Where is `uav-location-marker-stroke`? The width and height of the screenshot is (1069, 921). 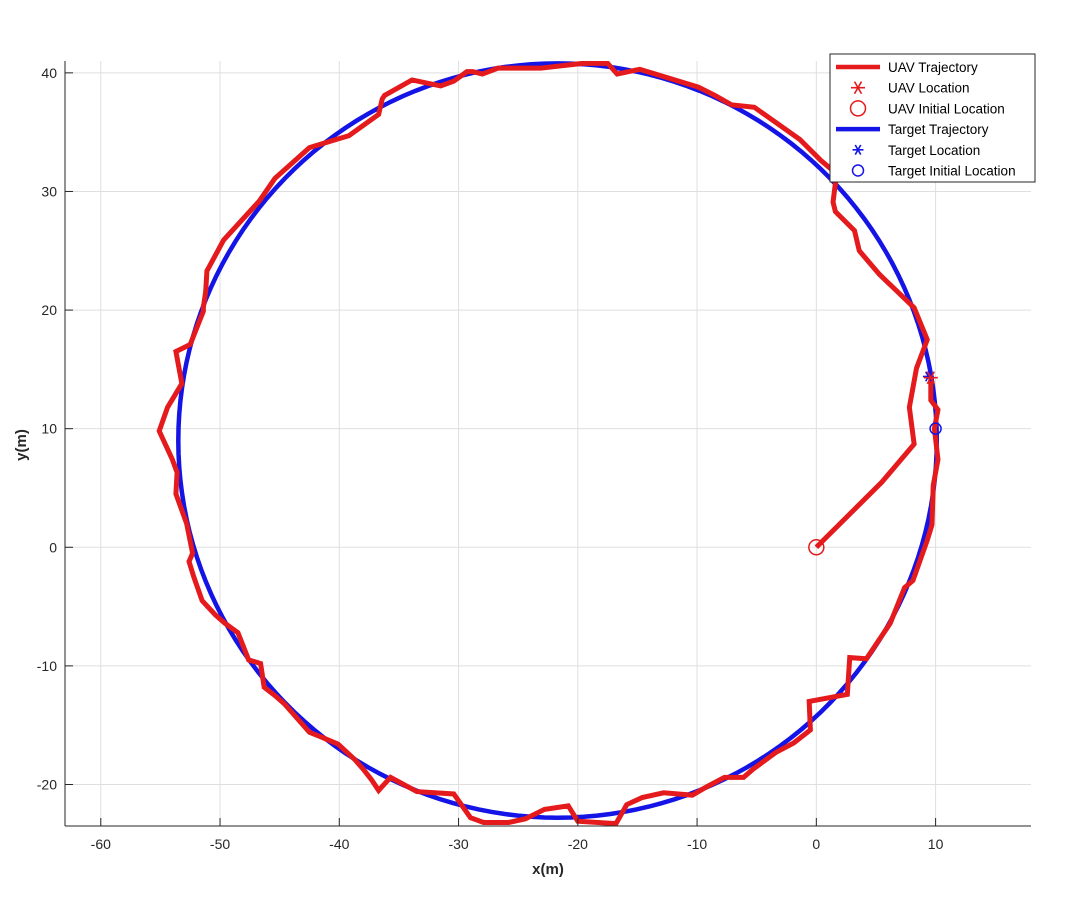
uav-location-marker-stroke is located at coordinates (931, 378).